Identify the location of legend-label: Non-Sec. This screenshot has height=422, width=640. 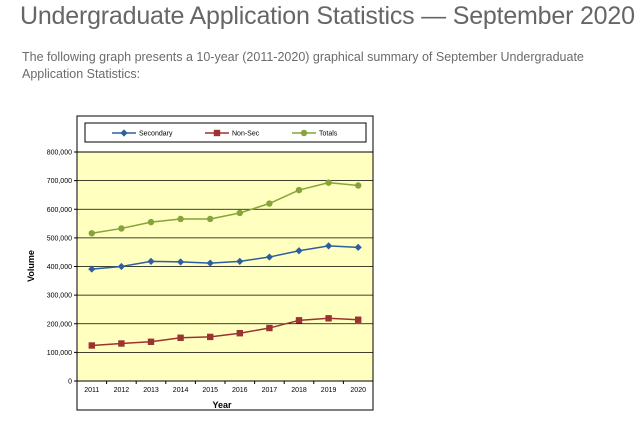
(246, 134).